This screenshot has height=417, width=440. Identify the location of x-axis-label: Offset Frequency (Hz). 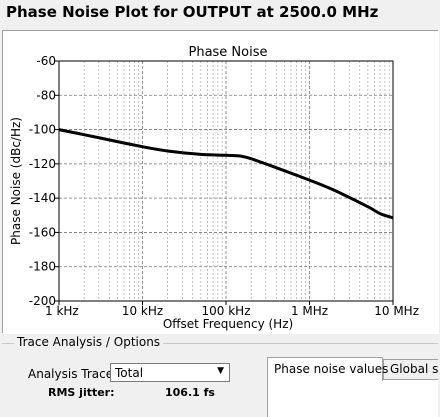
(228, 324).